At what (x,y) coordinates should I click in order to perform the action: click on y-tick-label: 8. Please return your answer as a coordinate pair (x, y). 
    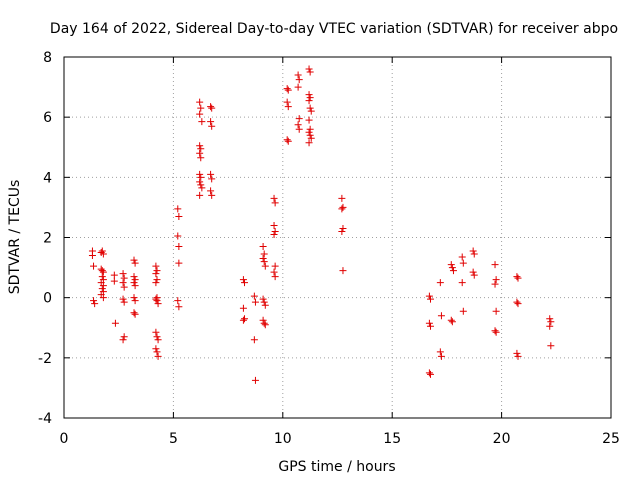
    Looking at the image, I should click on (47, 58).